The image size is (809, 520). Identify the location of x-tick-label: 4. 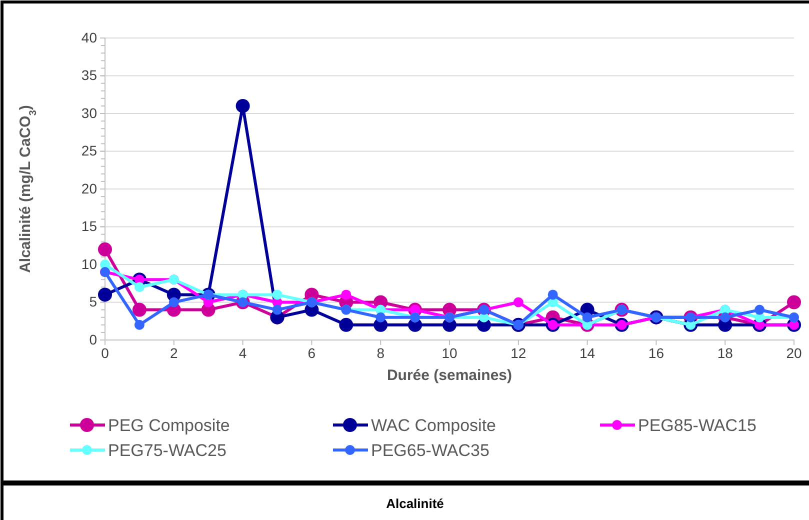
(242, 352).